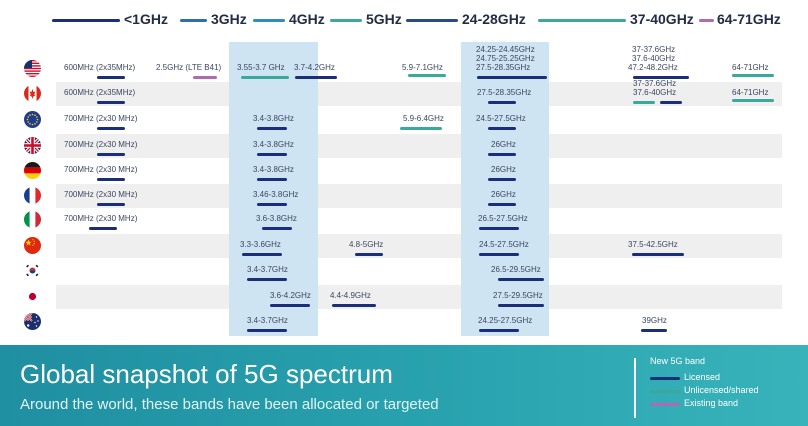 Image resolution: width=808 pixels, height=426 pixels. I want to click on legend-swatch-unlicensed, so click(665, 391).